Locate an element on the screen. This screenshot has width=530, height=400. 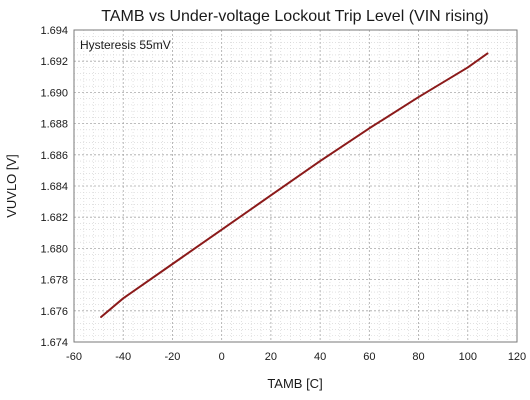
x-tick-label: 20 is located at coordinates (271, 357).